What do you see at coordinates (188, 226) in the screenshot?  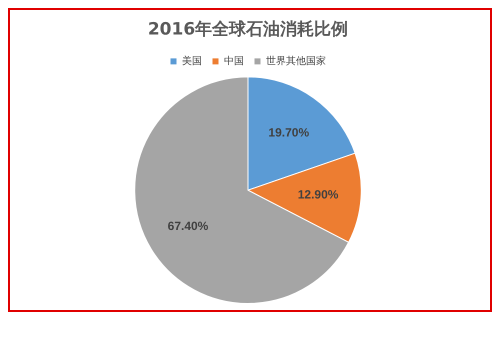 I see `data-label: 67.40%` at bounding box center [188, 226].